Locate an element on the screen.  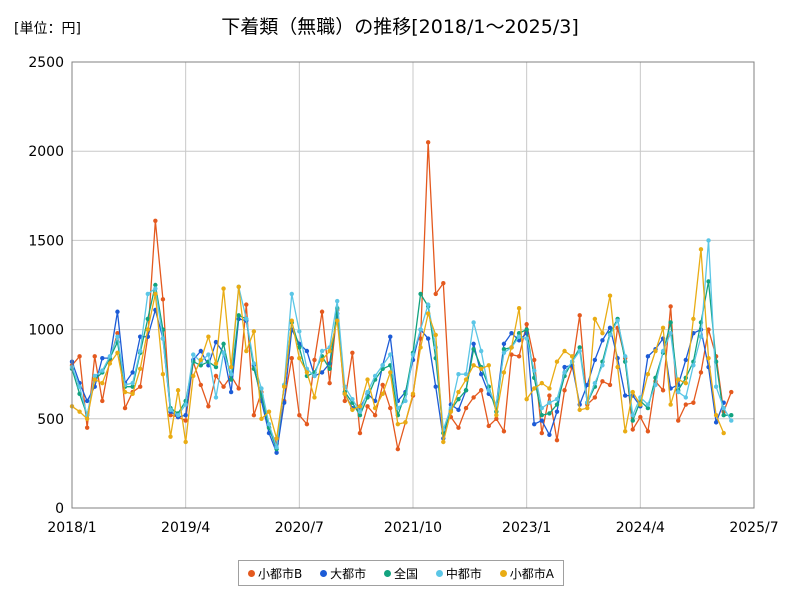
legend-item: 小都市A is located at coordinates (526, 573).